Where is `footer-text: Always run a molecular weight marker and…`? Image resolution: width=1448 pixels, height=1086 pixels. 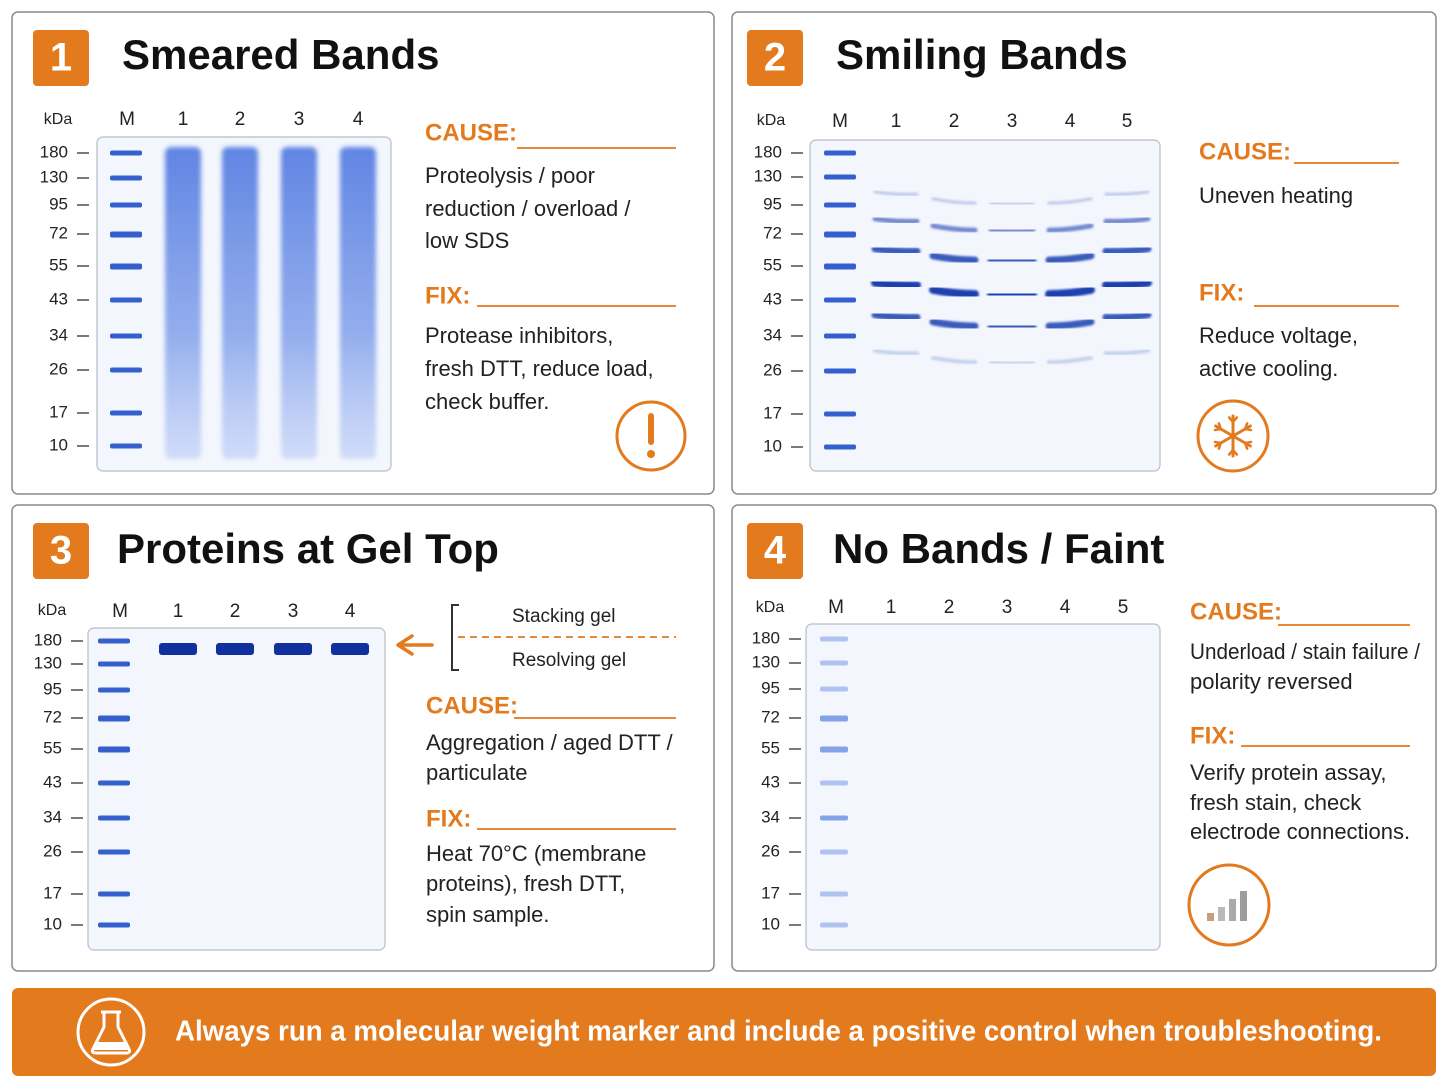 footer-text: Always run a molecular weight marker and… is located at coordinates (778, 1032).